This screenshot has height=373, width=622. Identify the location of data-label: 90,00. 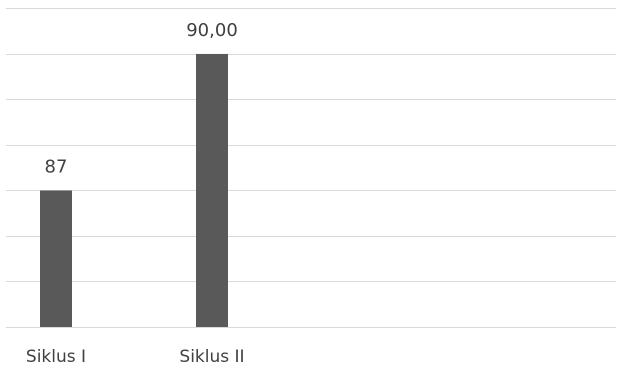
(212, 30).